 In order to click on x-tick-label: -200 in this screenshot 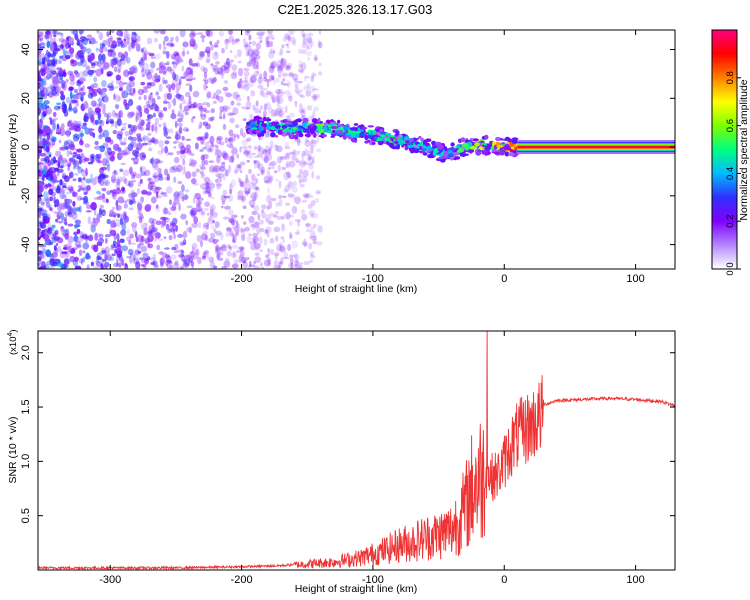, I will do `click(242, 580)`.